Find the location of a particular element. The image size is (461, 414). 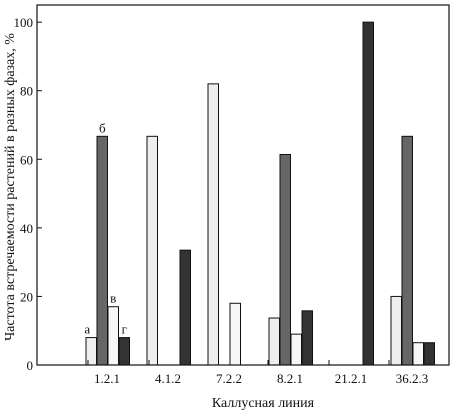

x-tick-label: 4.1.2 is located at coordinates (168, 378).